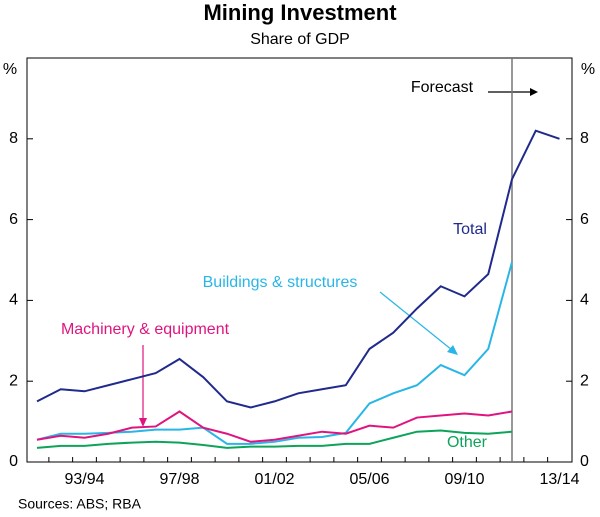 Image resolution: width=600 pixels, height=517 pixels. I want to click on y-tick-label: 2, so click(13, 380).